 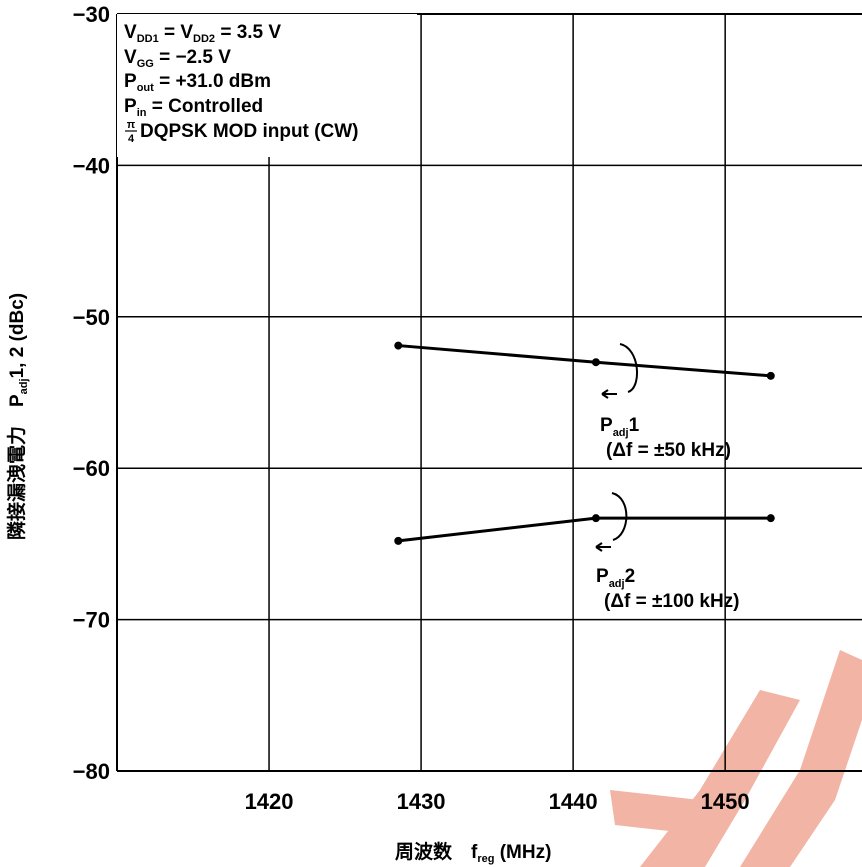 What do you see at coordinates (421, 801) in the screenshot?
I see `x-tick-label: 1430` at bounding box center [421, 801].